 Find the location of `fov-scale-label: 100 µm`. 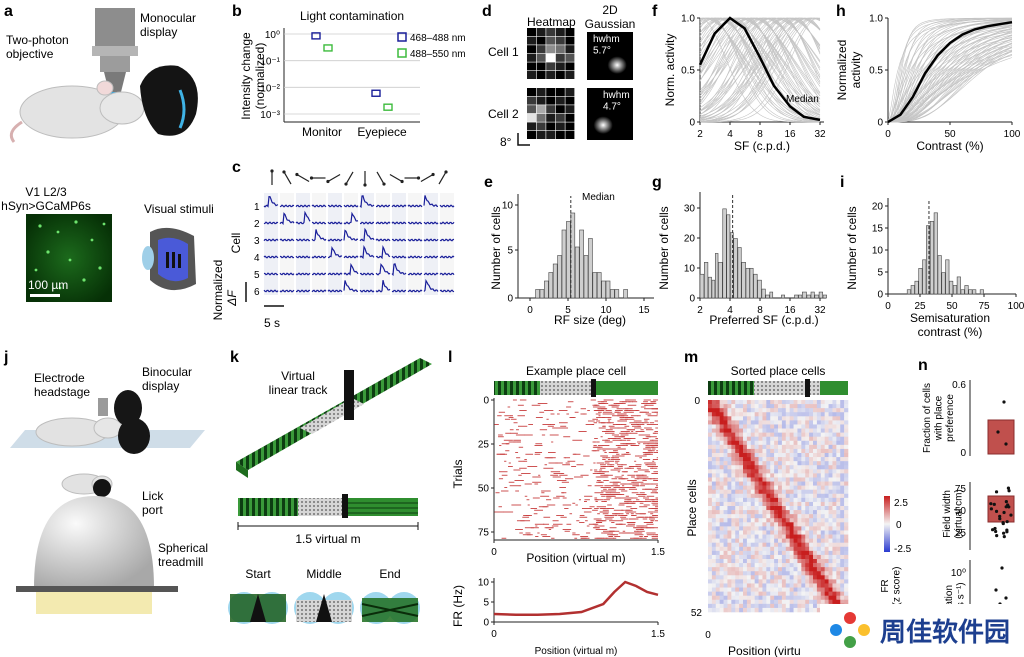

fov-scale-label: 100 µm is located at coordinates (48, 285).